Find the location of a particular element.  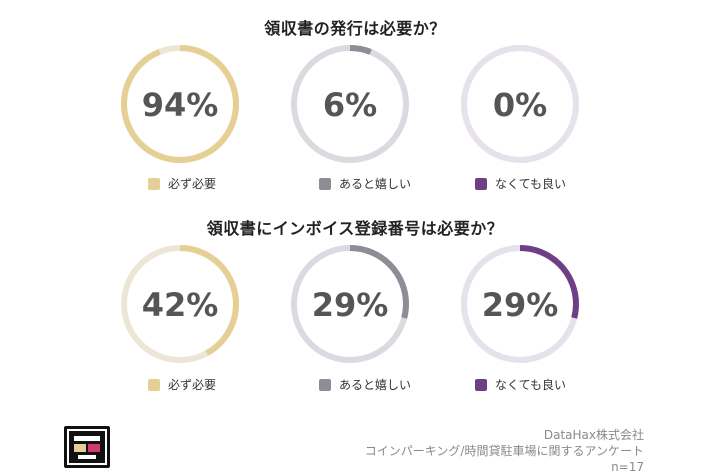

legend-item-必ず必要-1: 必ず必要 is located at coordinates (182, 183).